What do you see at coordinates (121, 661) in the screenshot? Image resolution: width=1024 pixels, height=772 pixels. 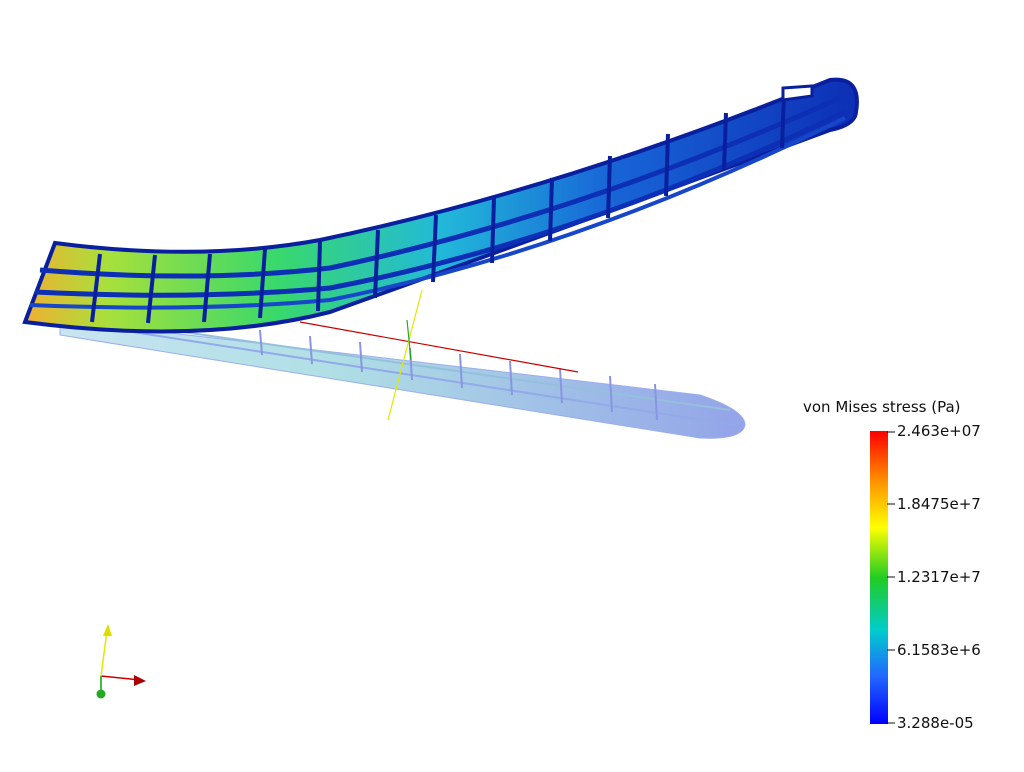 I see `orientation-axes` at bounding box center [121, 661].